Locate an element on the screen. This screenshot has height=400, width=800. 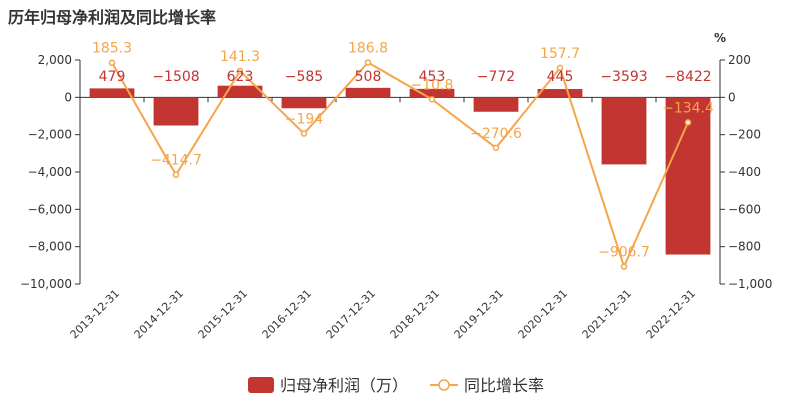
y-left-tick-label: −2,000 is located at coordinates (50, 135).